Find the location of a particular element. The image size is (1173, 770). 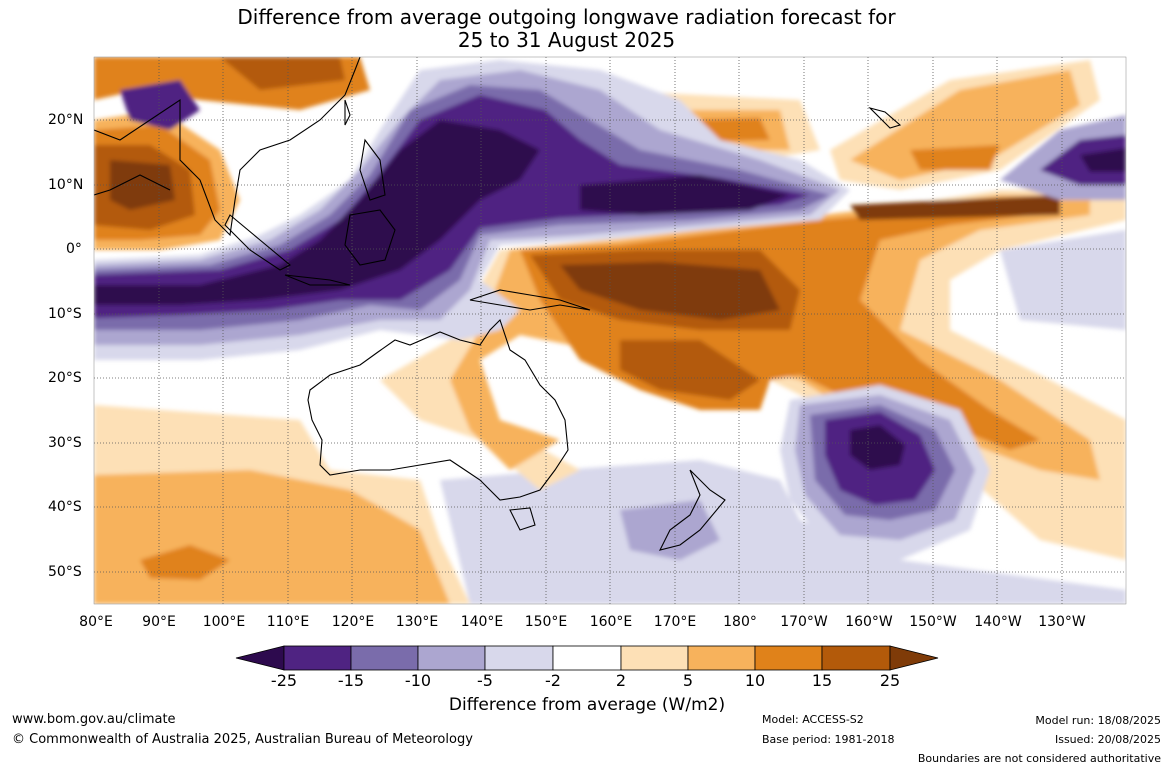

asia-mainland-coast is located at coordinates (227, 147).